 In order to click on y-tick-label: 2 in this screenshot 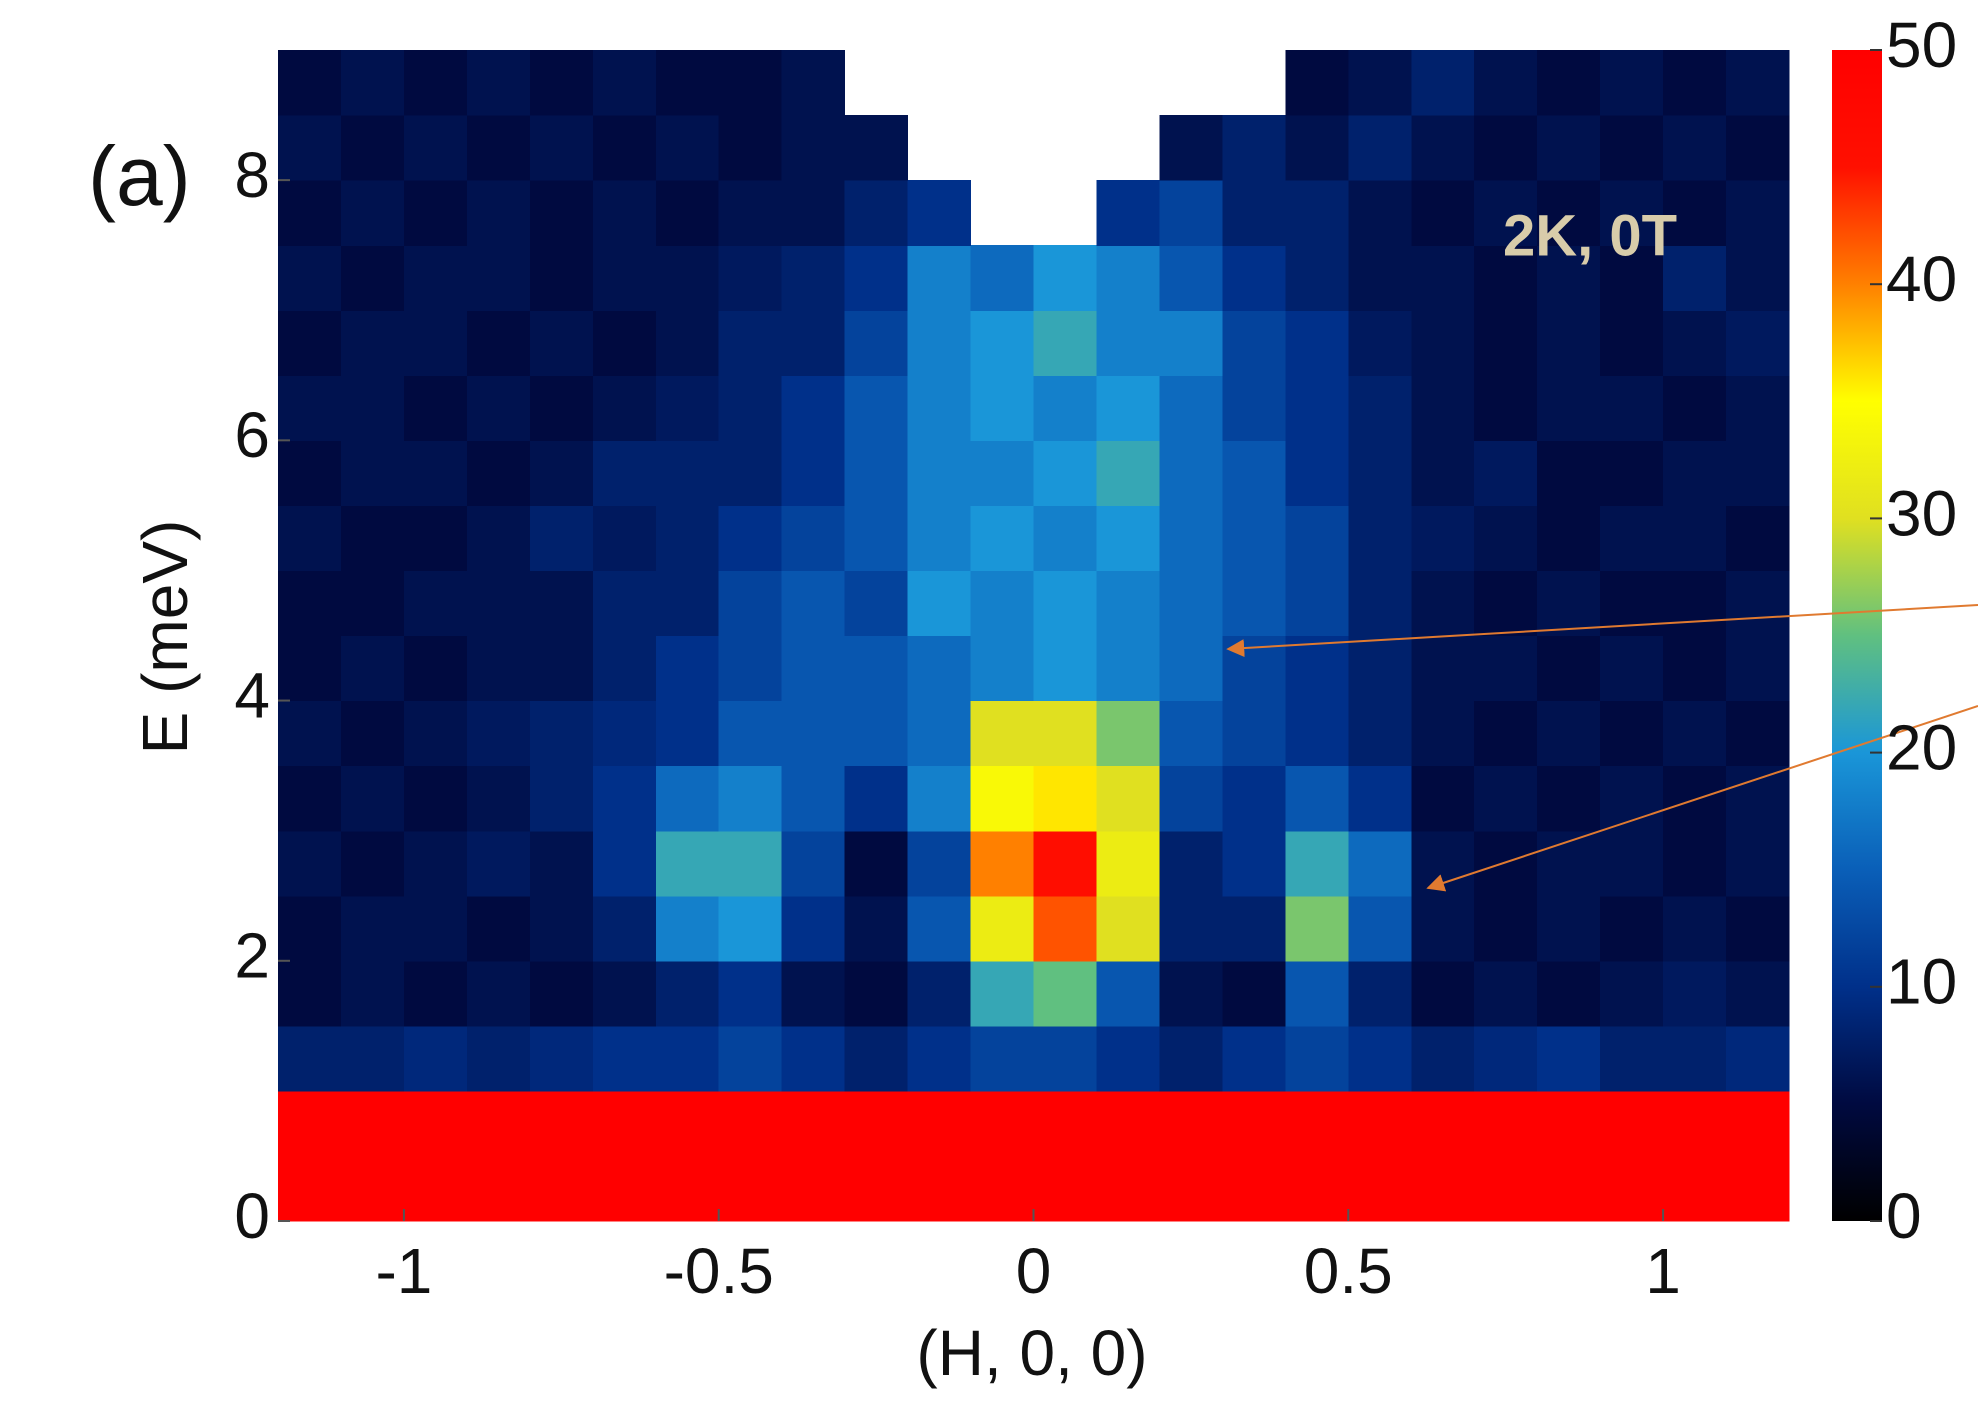, I will do `click(252, 956)`.